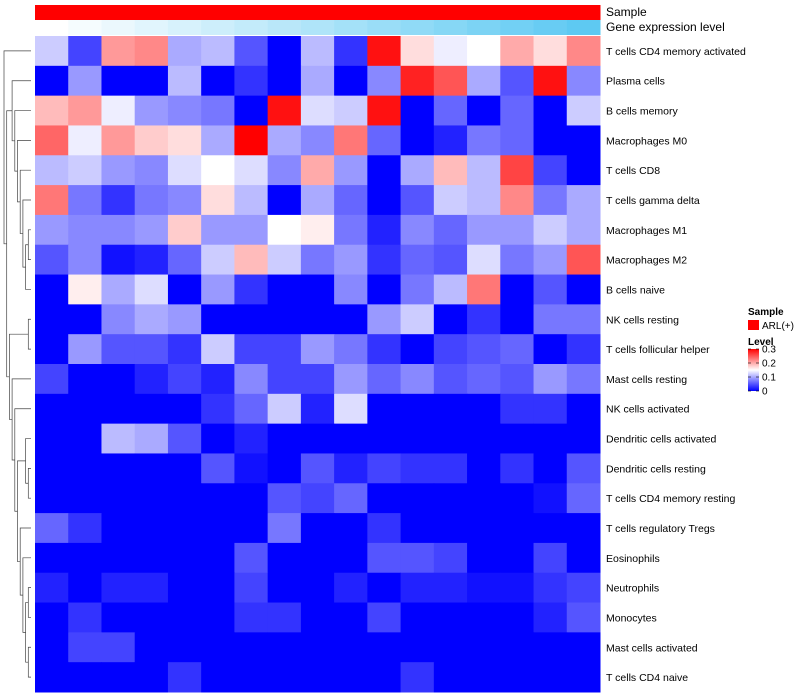  I want to click on row-label: T cells follicular helper, so click(658, 350).